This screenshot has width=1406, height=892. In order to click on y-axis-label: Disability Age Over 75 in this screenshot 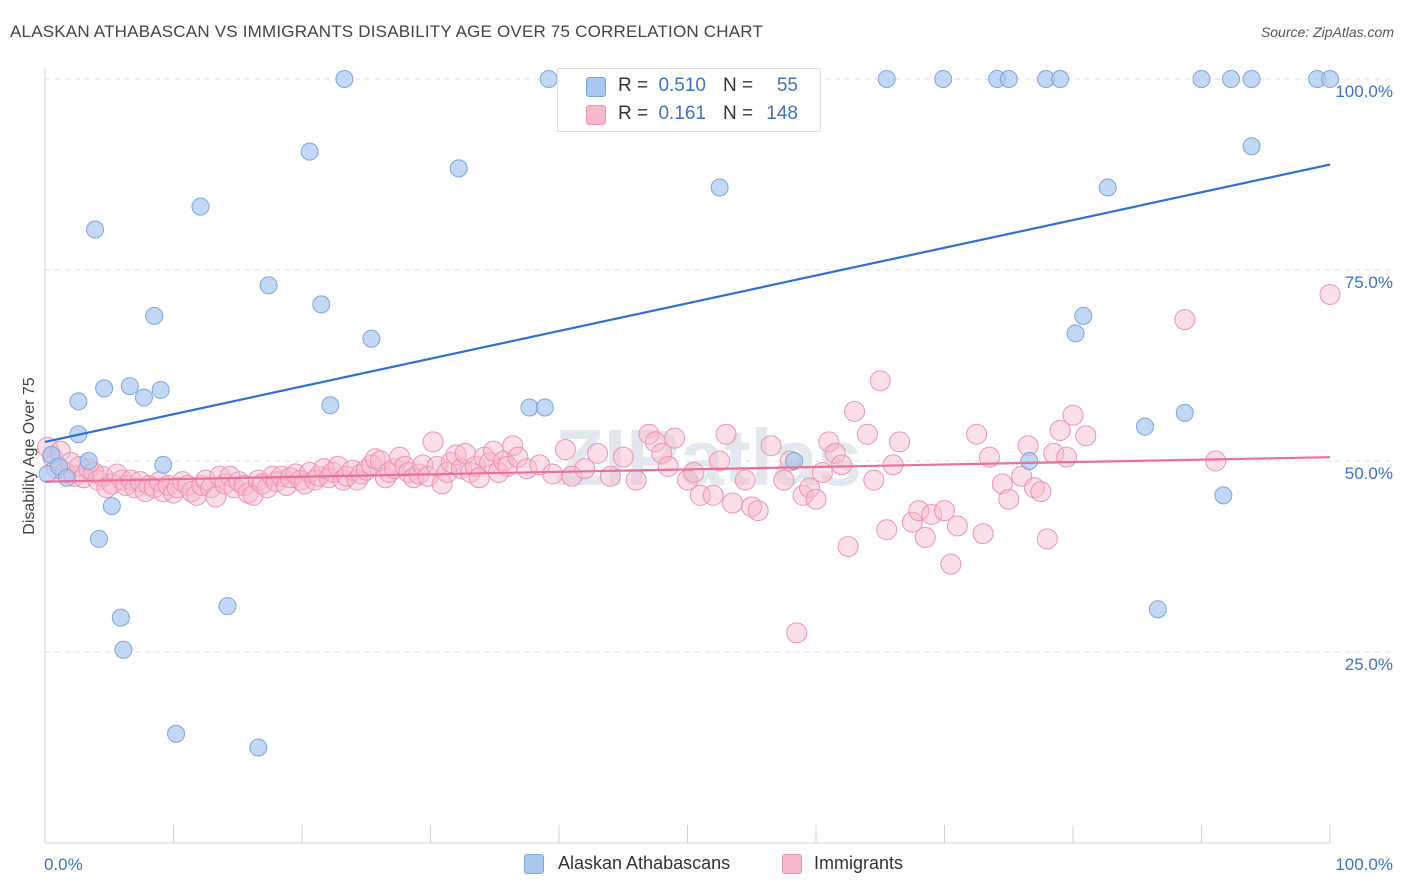, I will do `click(29, 456)`.